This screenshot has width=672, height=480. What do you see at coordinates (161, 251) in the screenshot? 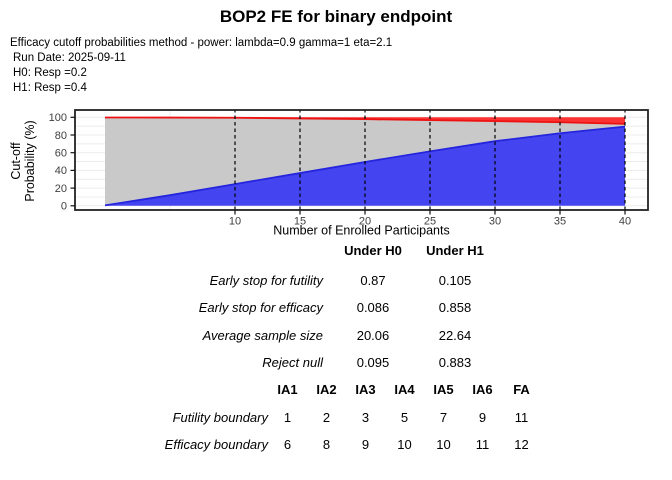
I see `oc-header-spacer` at bounding box center [161, 251].